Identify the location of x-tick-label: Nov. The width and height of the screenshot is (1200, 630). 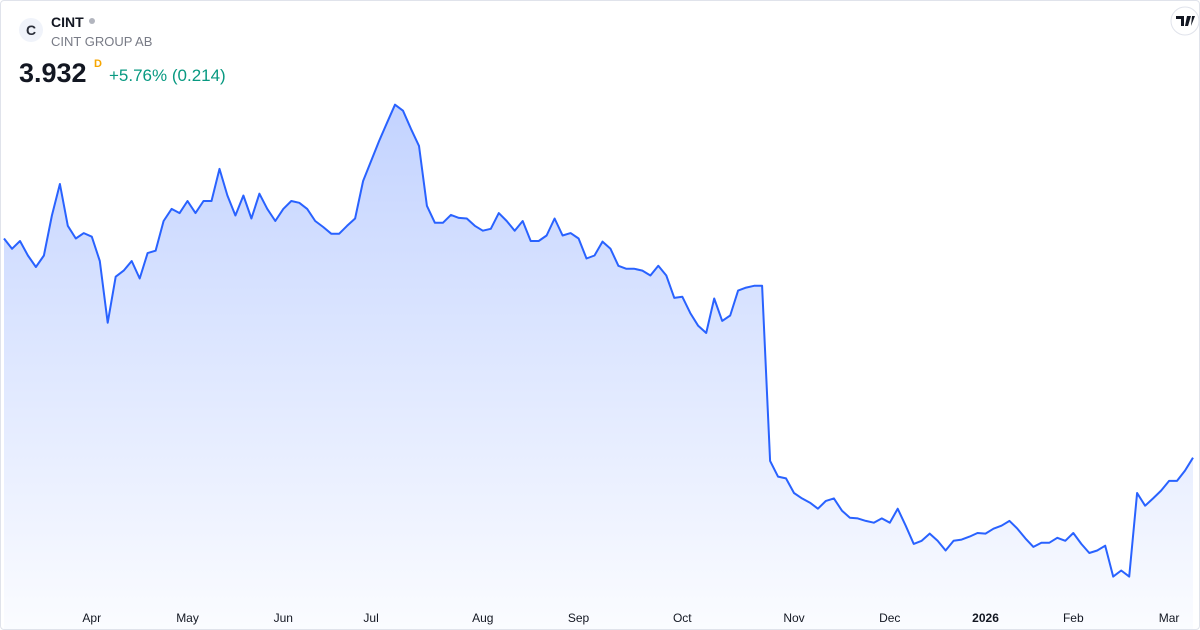
(793, 618).